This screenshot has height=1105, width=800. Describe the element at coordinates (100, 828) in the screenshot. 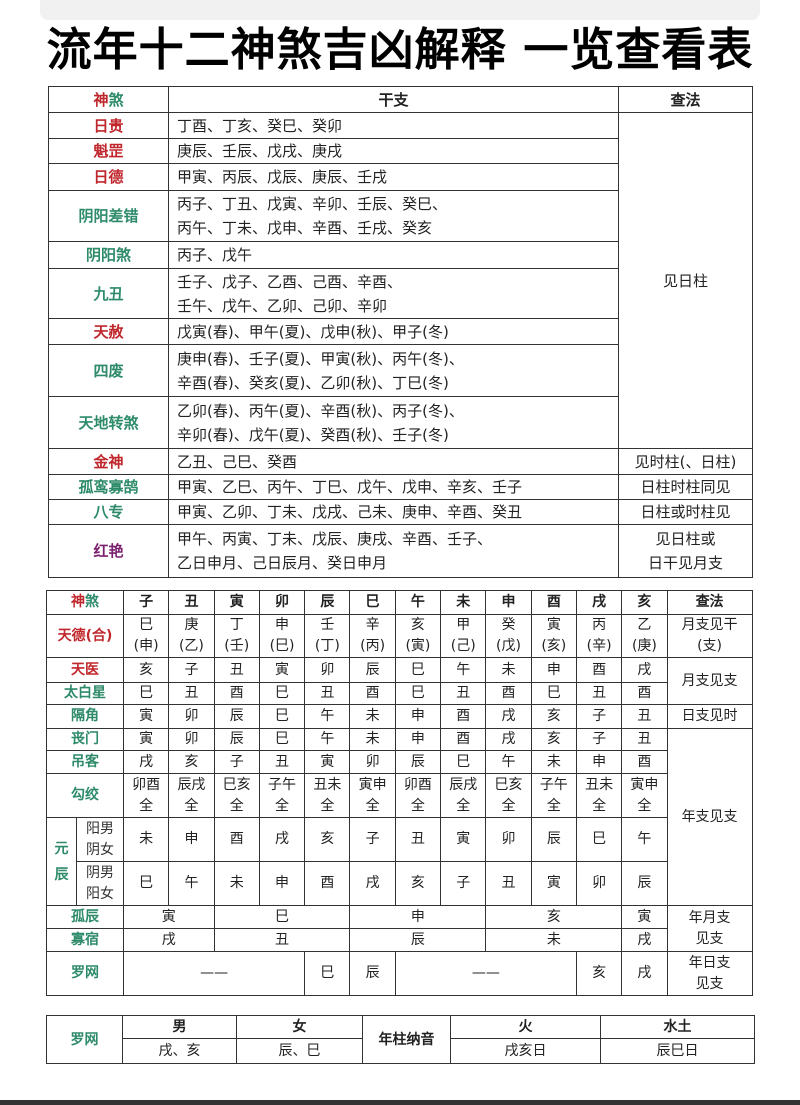

I see `cell-line: 阳男` at that location.